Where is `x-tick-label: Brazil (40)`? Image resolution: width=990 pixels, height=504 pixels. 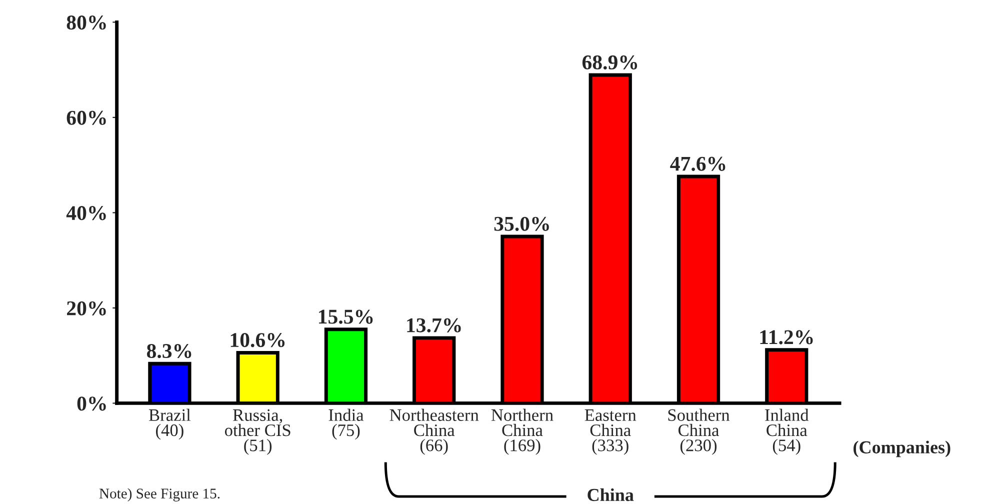
x-tick-label: Brazil (40) is located at coordinates (169, 424).